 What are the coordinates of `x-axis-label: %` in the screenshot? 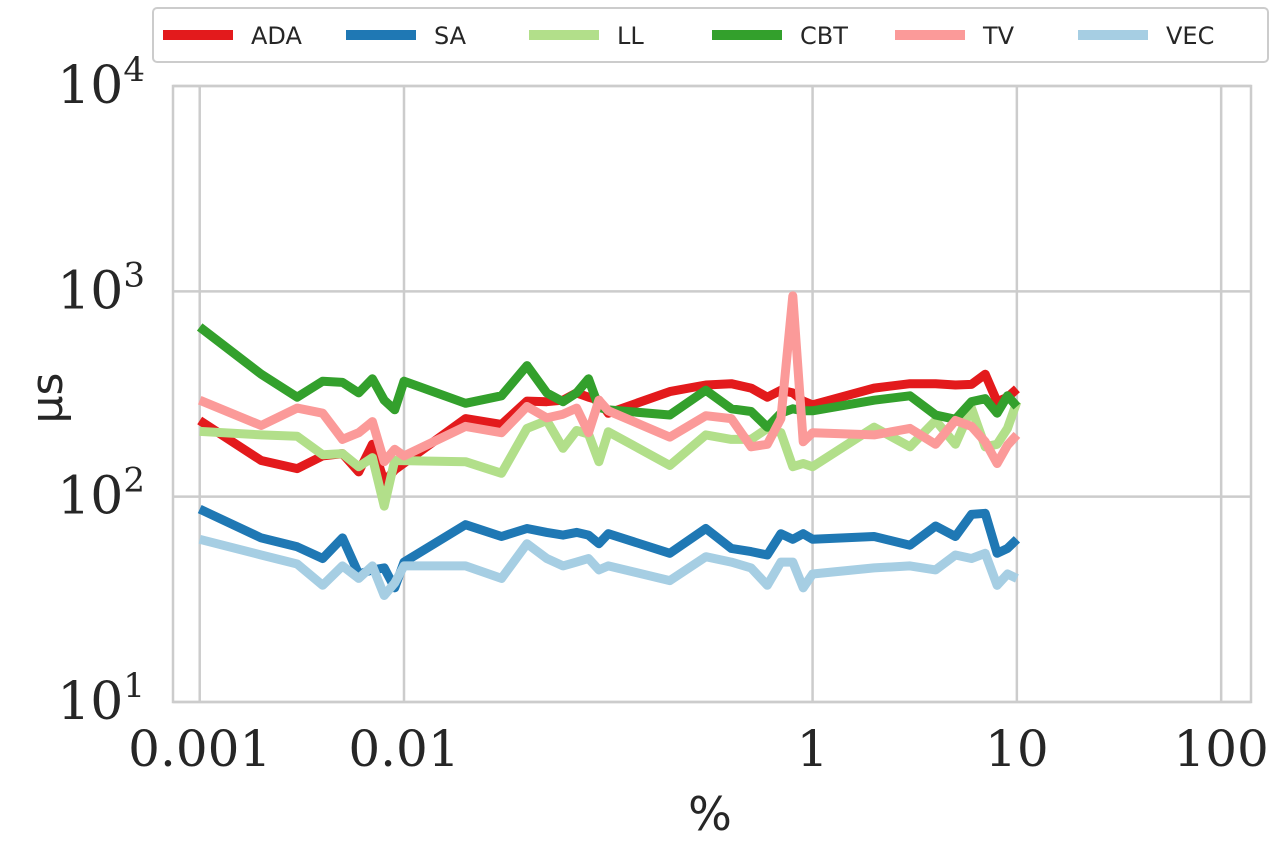 It's located at (710, 814).